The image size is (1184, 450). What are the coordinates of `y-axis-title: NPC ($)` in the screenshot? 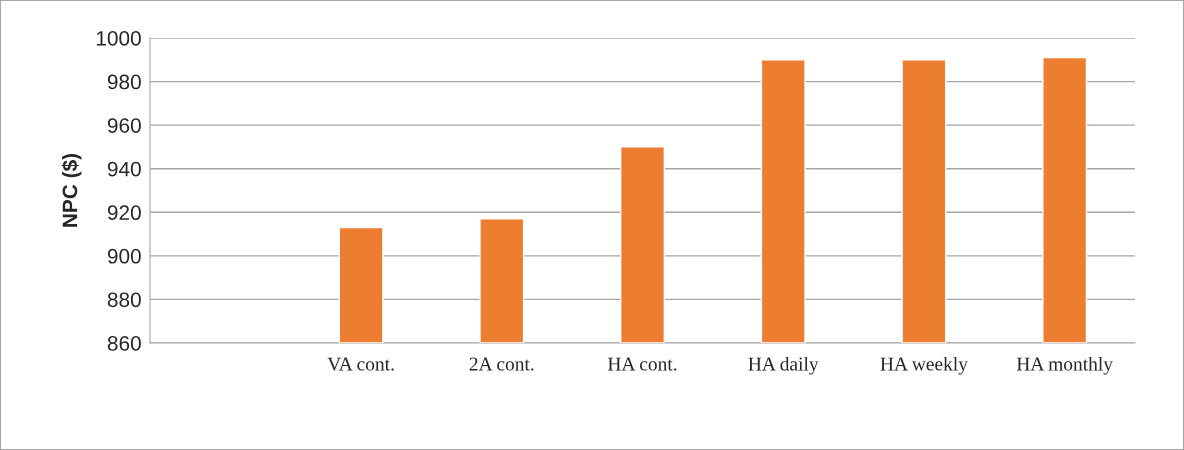 It's located at (71, 190).